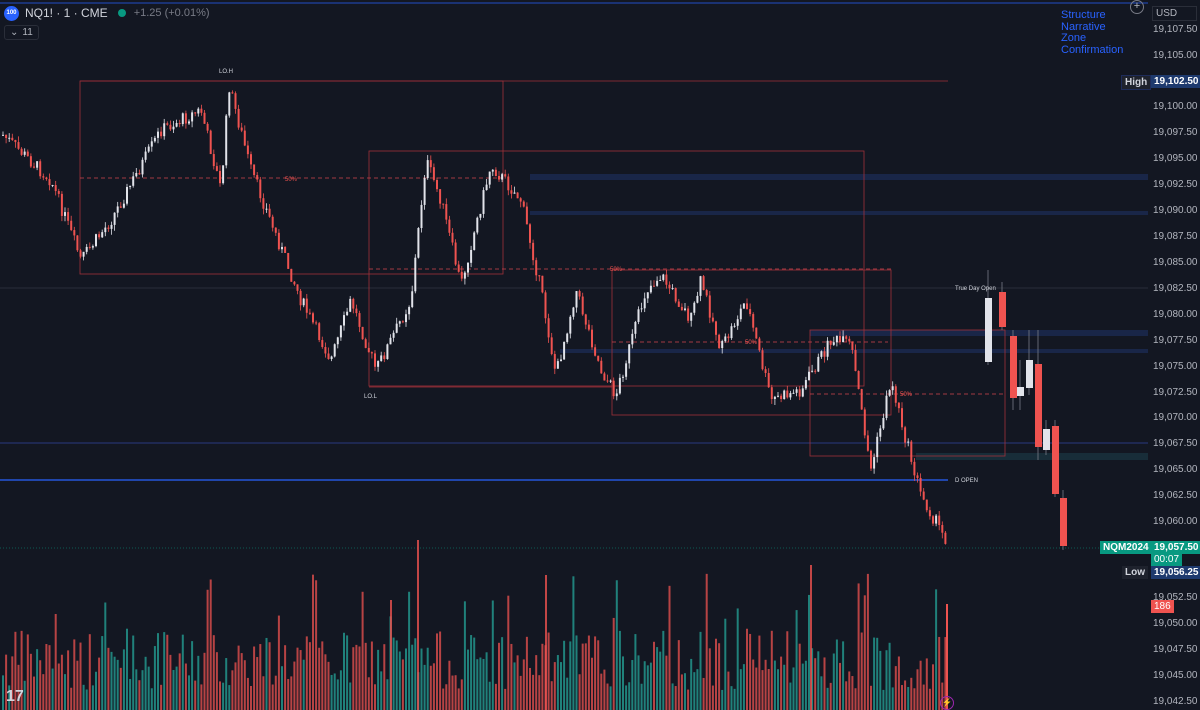  I want to click on plus-circle-icon: +, so click(1137, 7).